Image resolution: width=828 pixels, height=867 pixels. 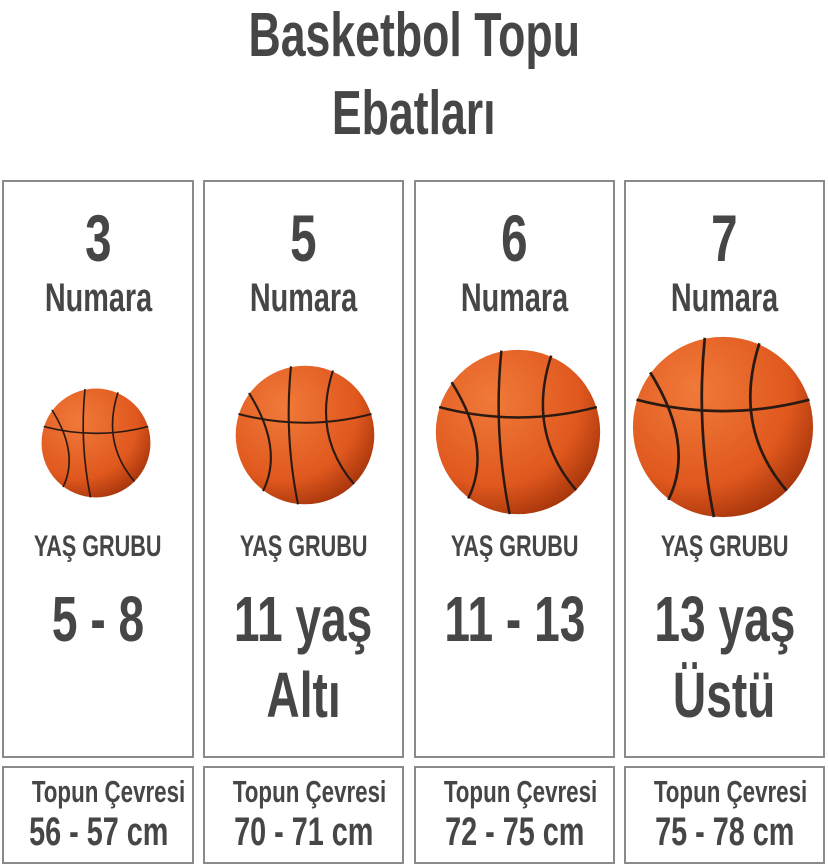 I want to click on size-number: 3, so click(x=98, y=238).